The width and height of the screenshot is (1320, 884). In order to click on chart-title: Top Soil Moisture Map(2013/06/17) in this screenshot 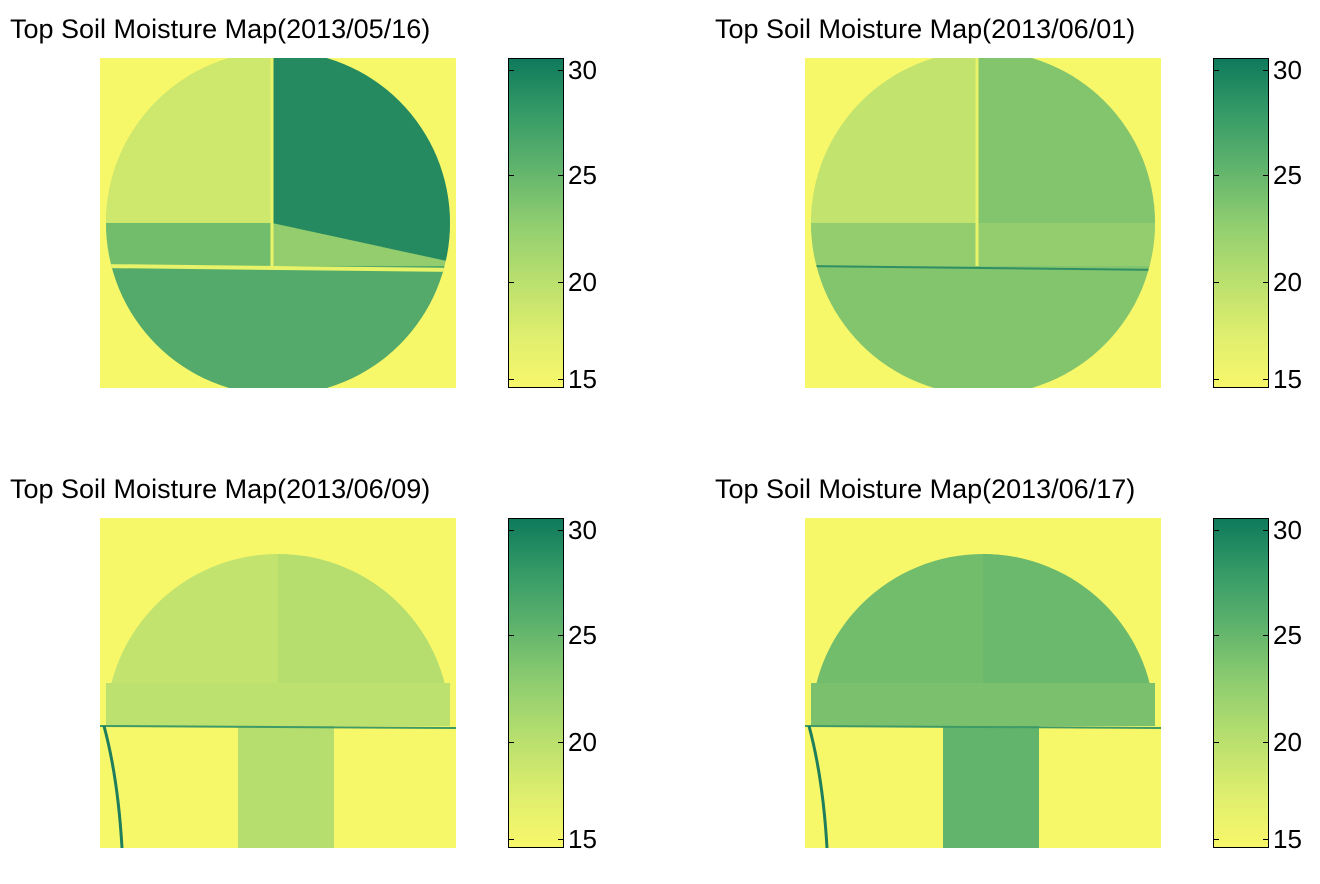, I will do `click(925, 489)`.